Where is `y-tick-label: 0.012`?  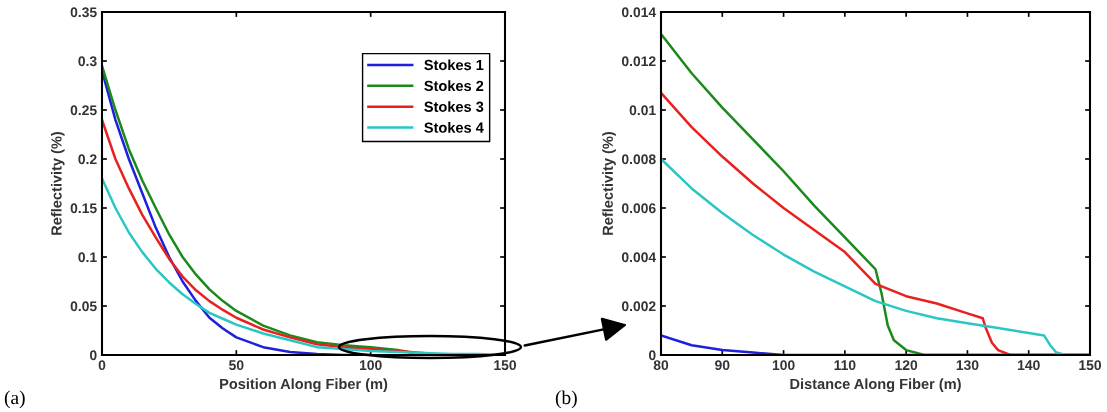 y-tick-label: 0.012 is located at coordinates (638, 61).